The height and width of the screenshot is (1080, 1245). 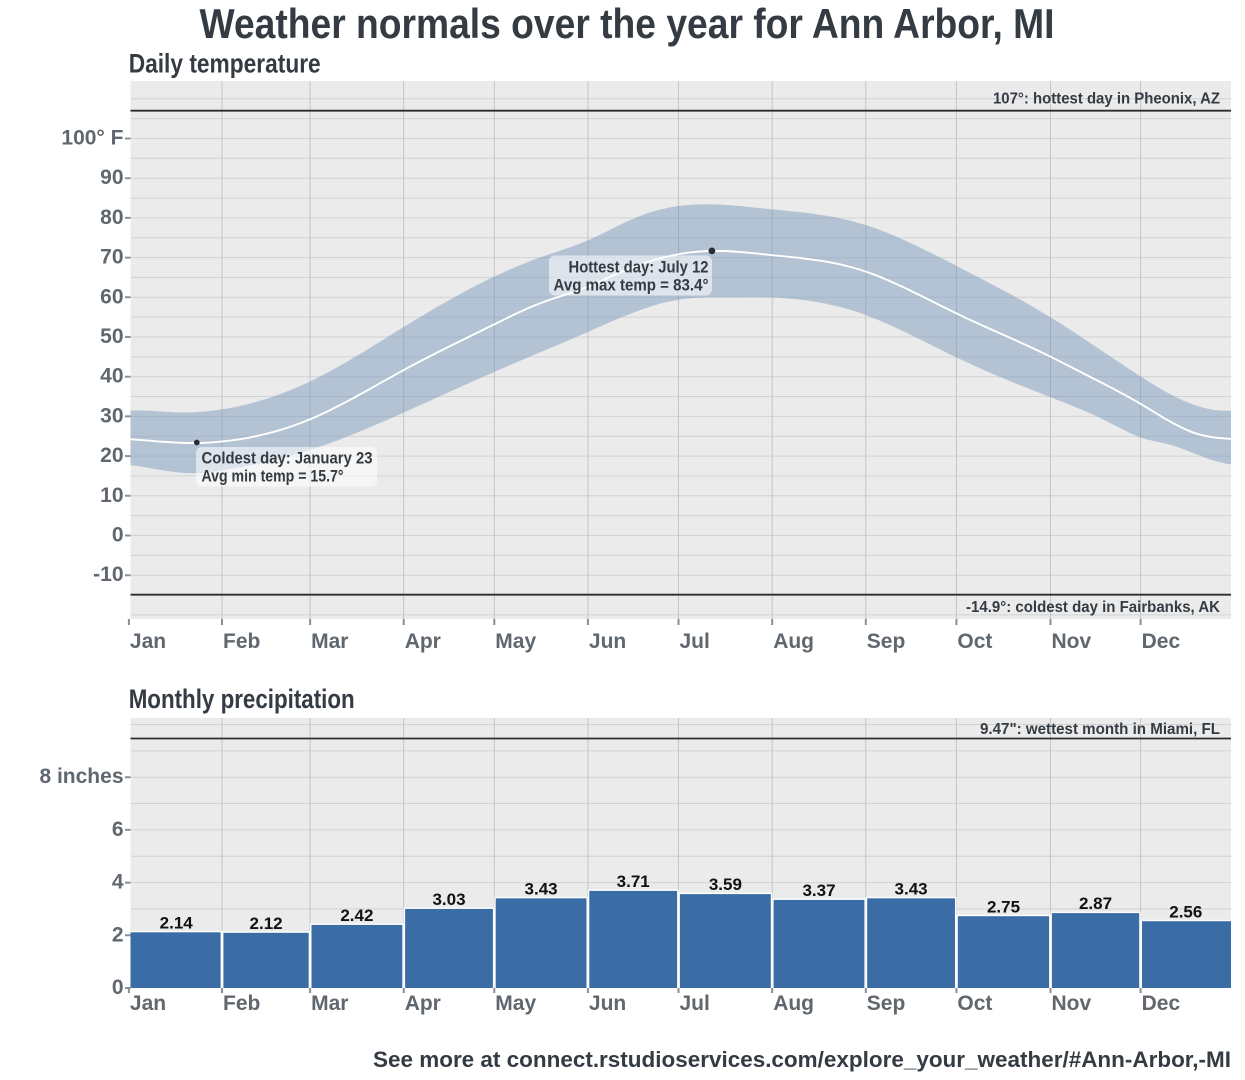 What do you see at coordinates (111, 217) in the screenshot?
I see `svg-text: 80` at bounding box center [111, 217].